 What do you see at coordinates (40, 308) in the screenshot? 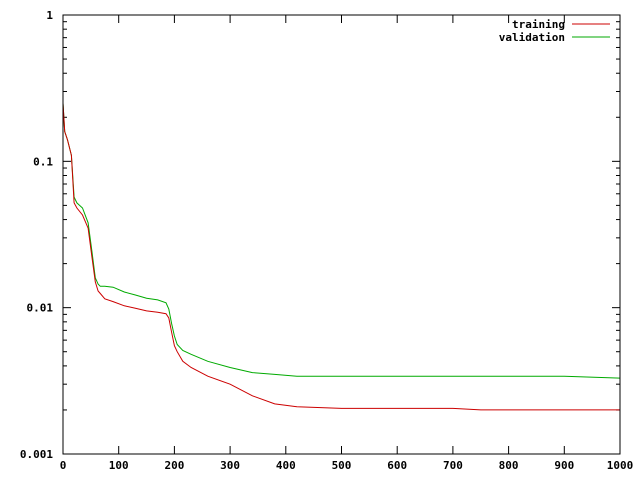
I see `y-tick-label: 0.01` at bounding box center [40, 308].